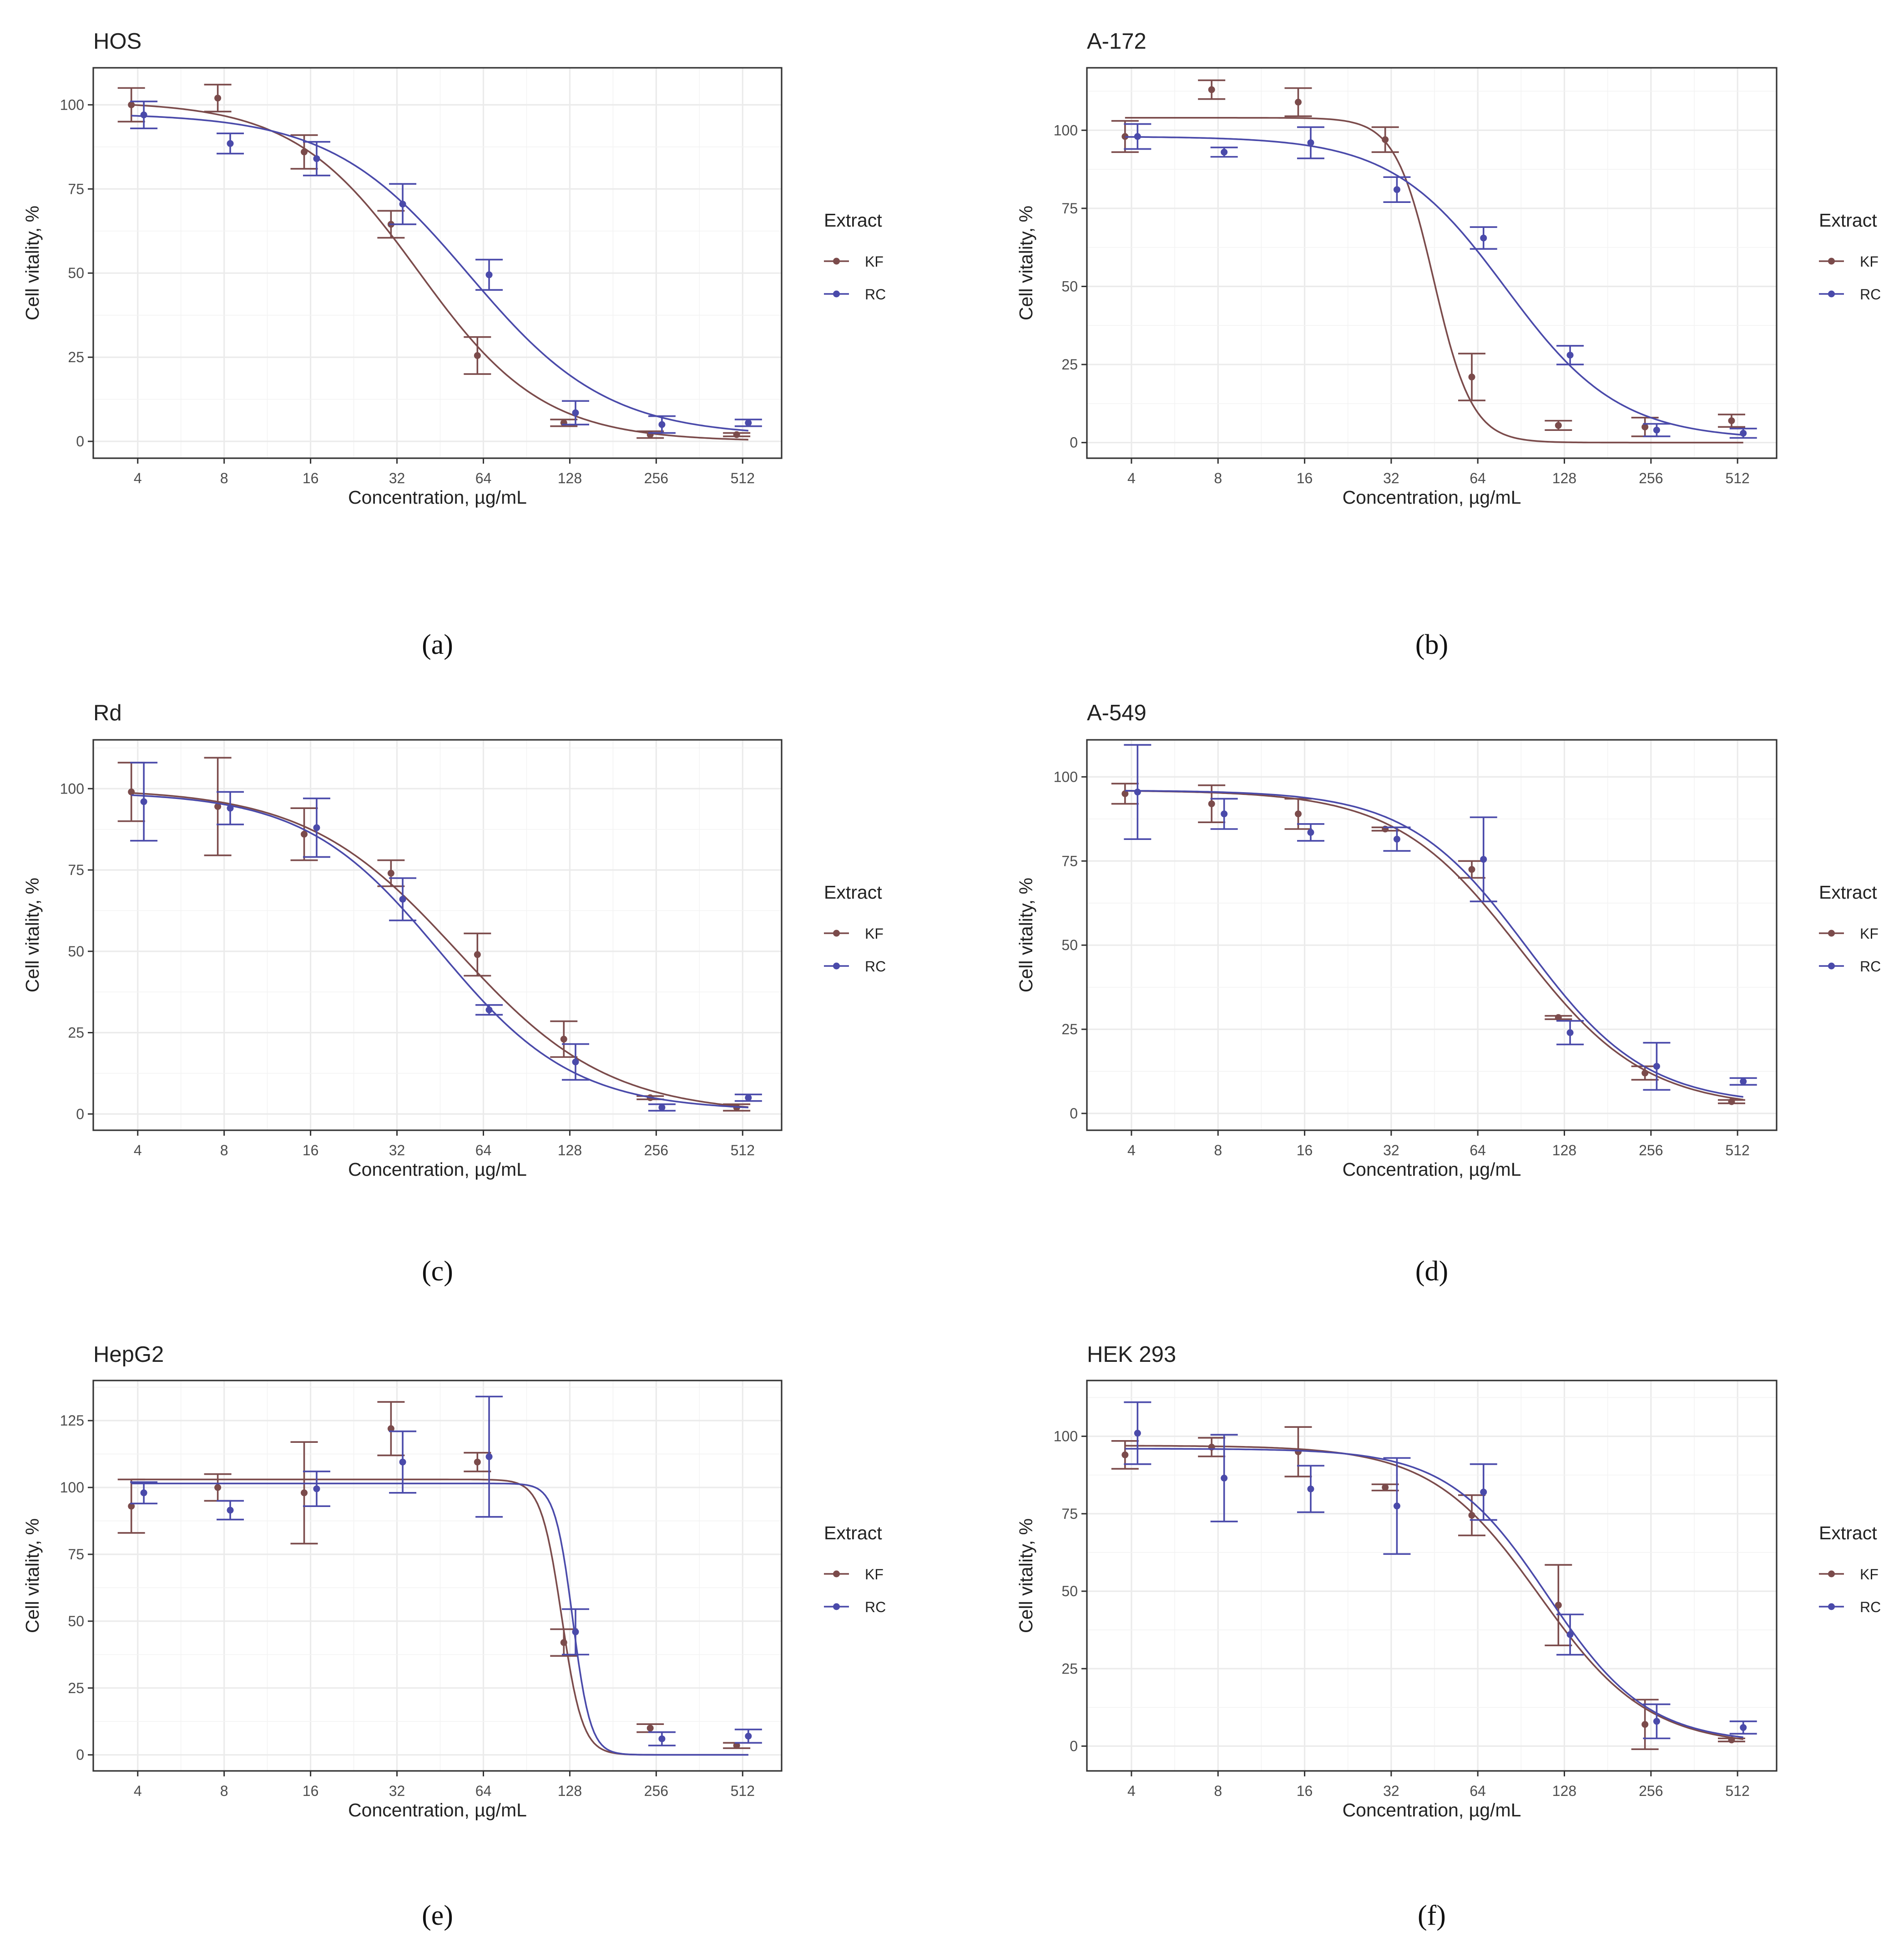 The image size is (1904, 1952). I want to click on series-rc, so click(1440, 921).